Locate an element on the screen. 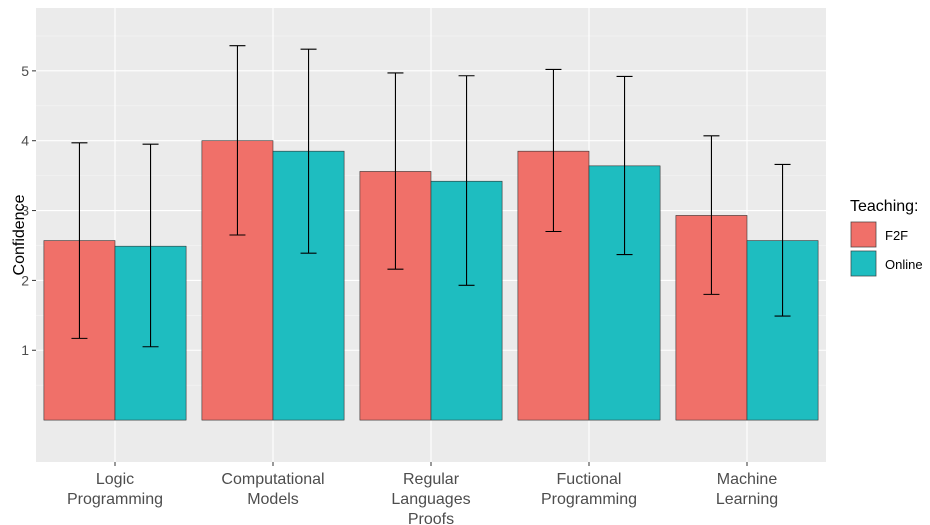 This screenshot has height=525, width=930. x-tick-label: Computational Models is located at coordinates (272, 489).